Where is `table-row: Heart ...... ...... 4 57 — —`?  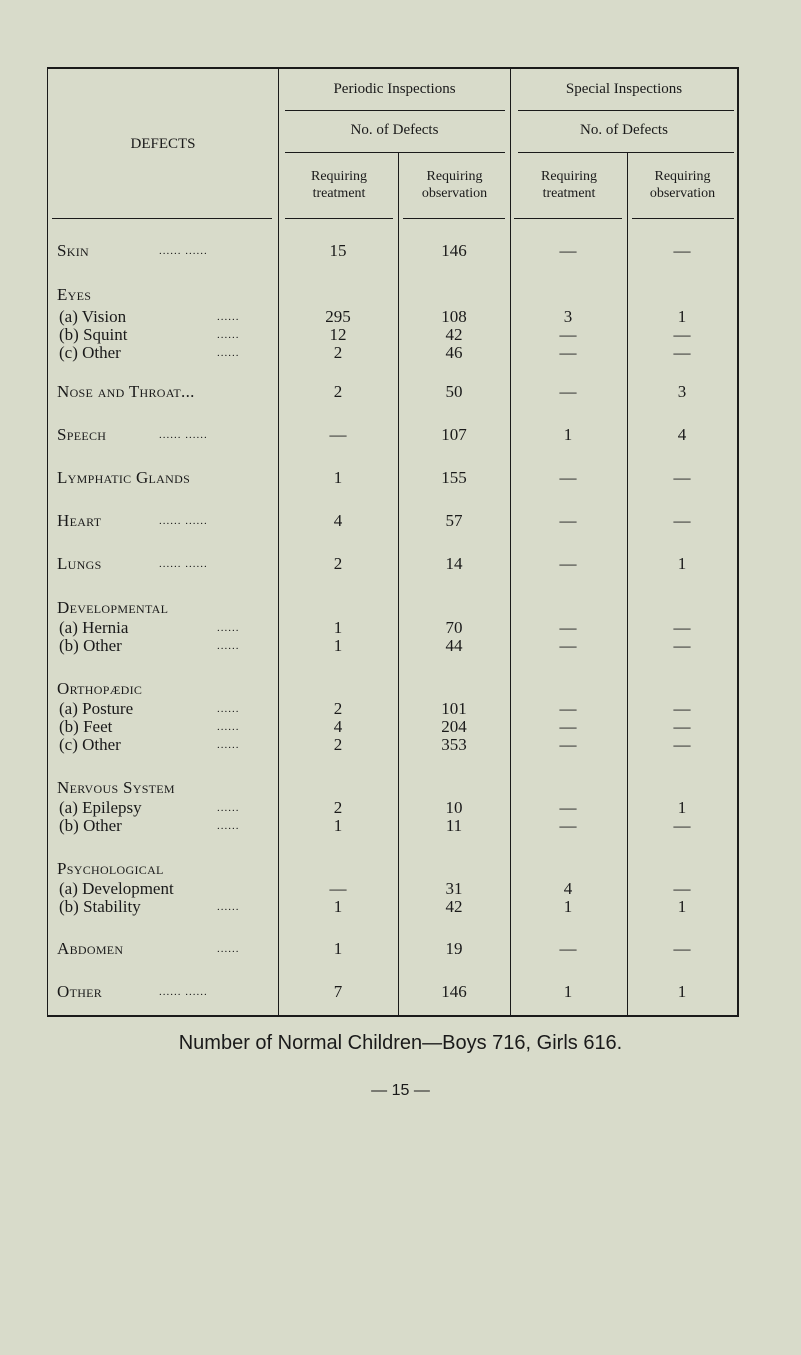 table-row: Heart ...... ...... 4 57 — — is located at coordinates (392, 521).